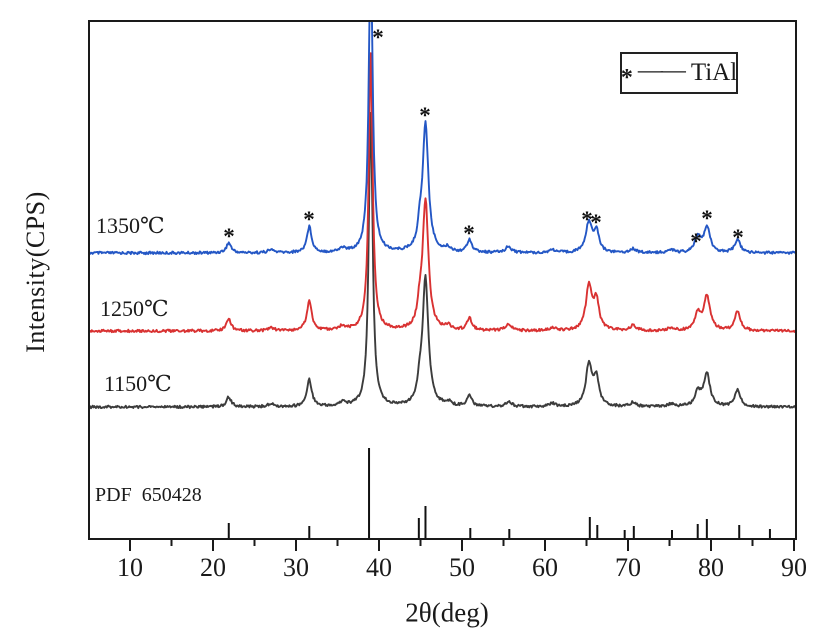  What do you see at coordinates (794, 567) in the screenshot?
I see `x-tick-label: 90` at bounding box center [794, 567].